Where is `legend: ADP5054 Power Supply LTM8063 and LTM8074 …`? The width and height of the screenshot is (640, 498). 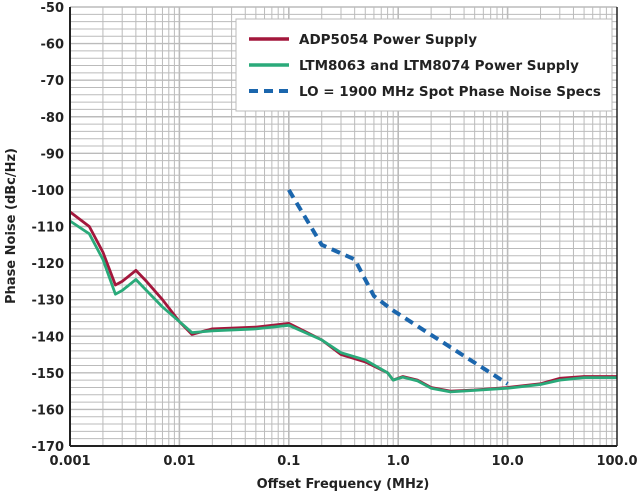
legend: ADP5054 Power Supply LTM8063 and LTM8074 … is located at coordinates (424, 65).